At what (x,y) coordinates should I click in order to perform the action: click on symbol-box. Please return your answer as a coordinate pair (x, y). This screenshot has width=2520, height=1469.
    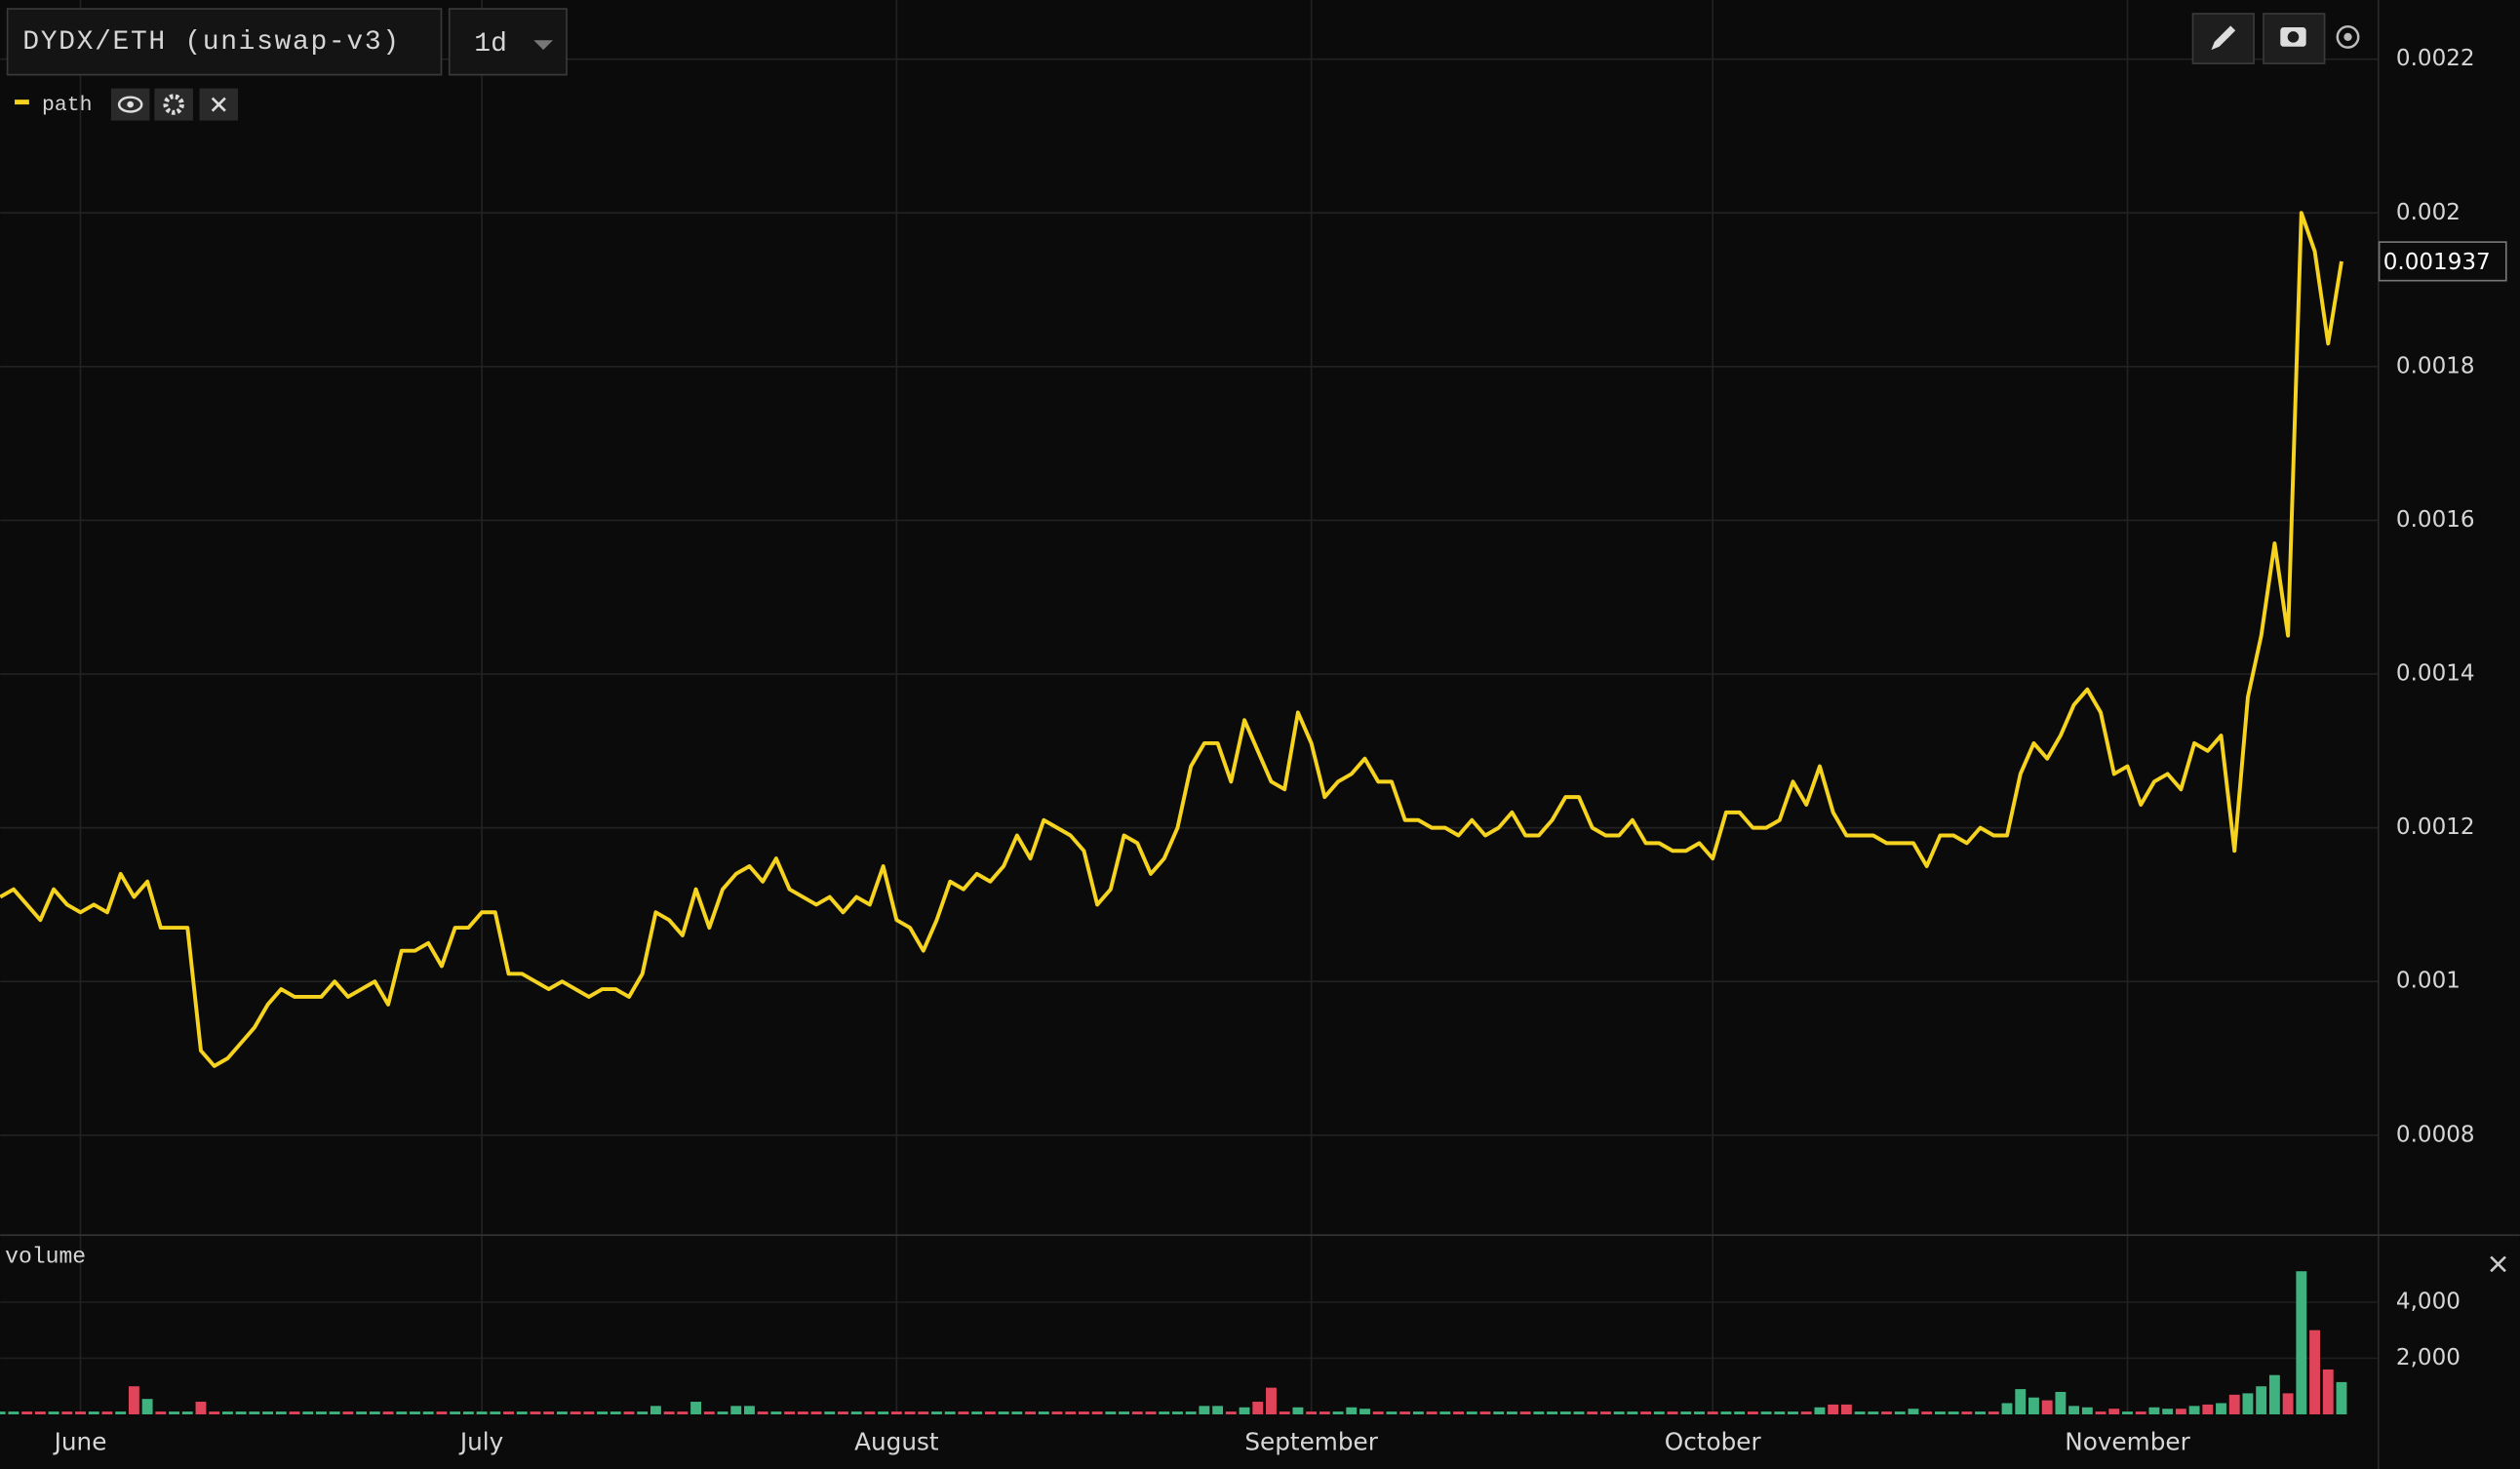
    Looking at the image, I should click on (224, 42).